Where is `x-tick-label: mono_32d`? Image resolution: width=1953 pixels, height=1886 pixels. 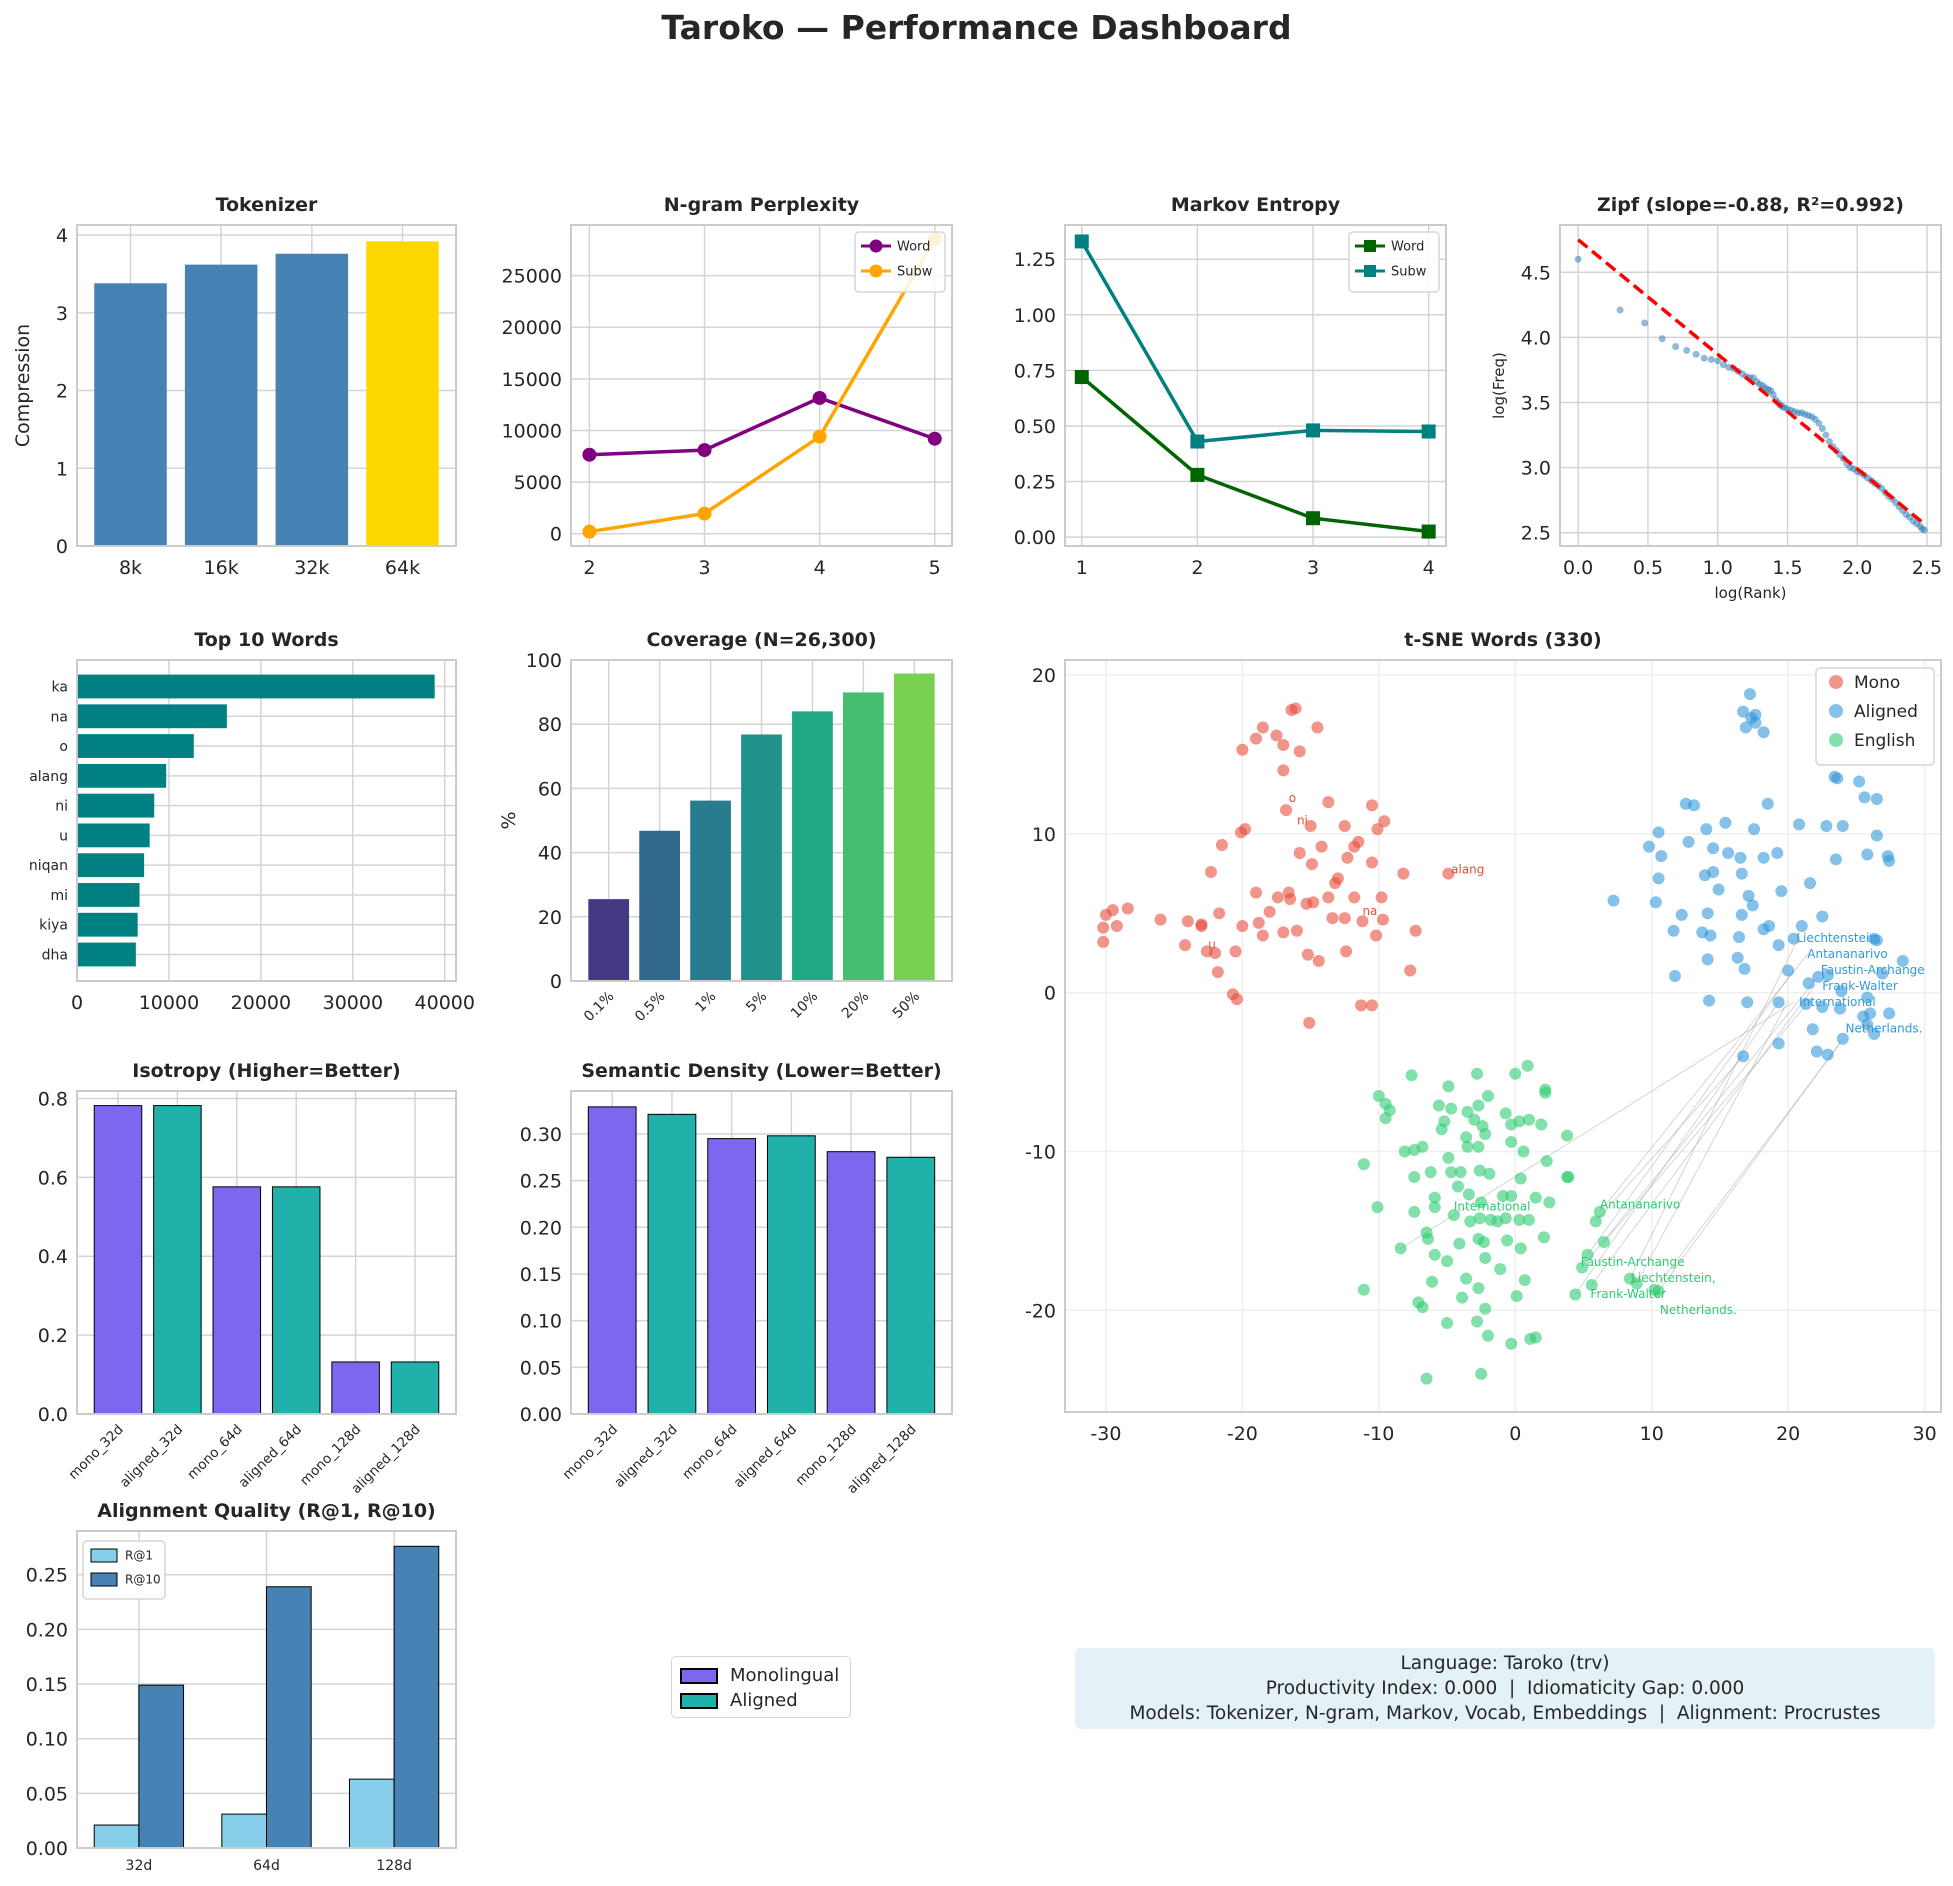
x-tick-label: mono_32d is located at coordinates (590, 1452).